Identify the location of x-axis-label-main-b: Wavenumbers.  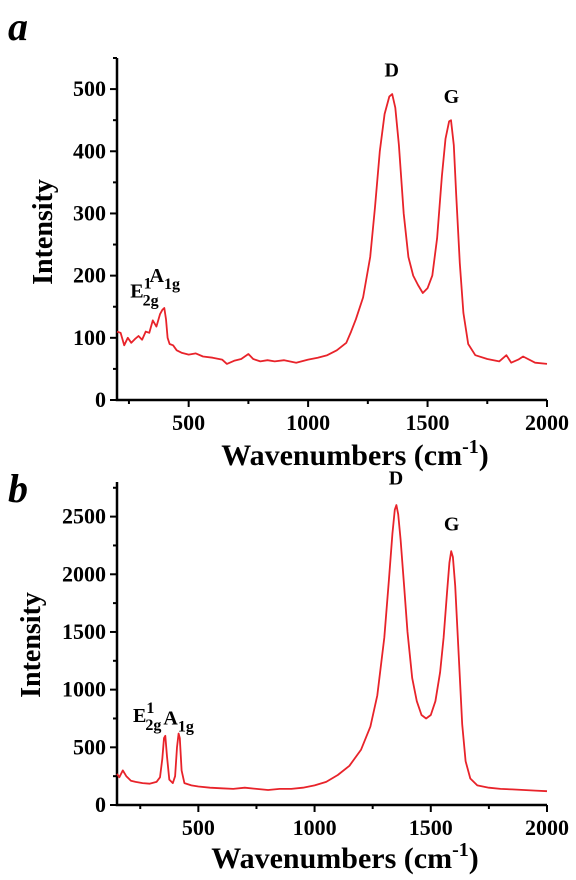
(303, 858).